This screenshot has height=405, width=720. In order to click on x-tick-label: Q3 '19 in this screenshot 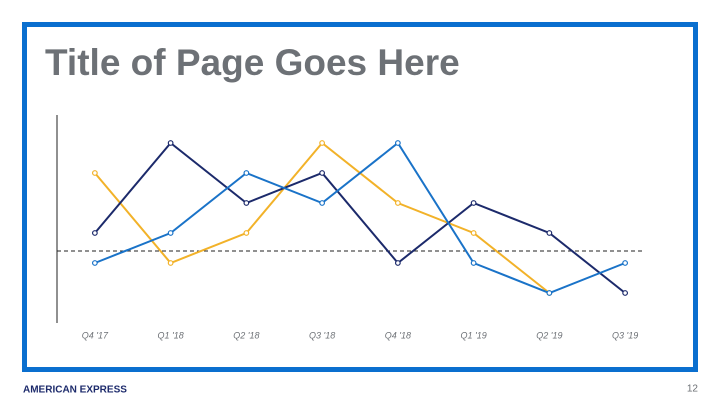, I will do `click(625, 335)`.